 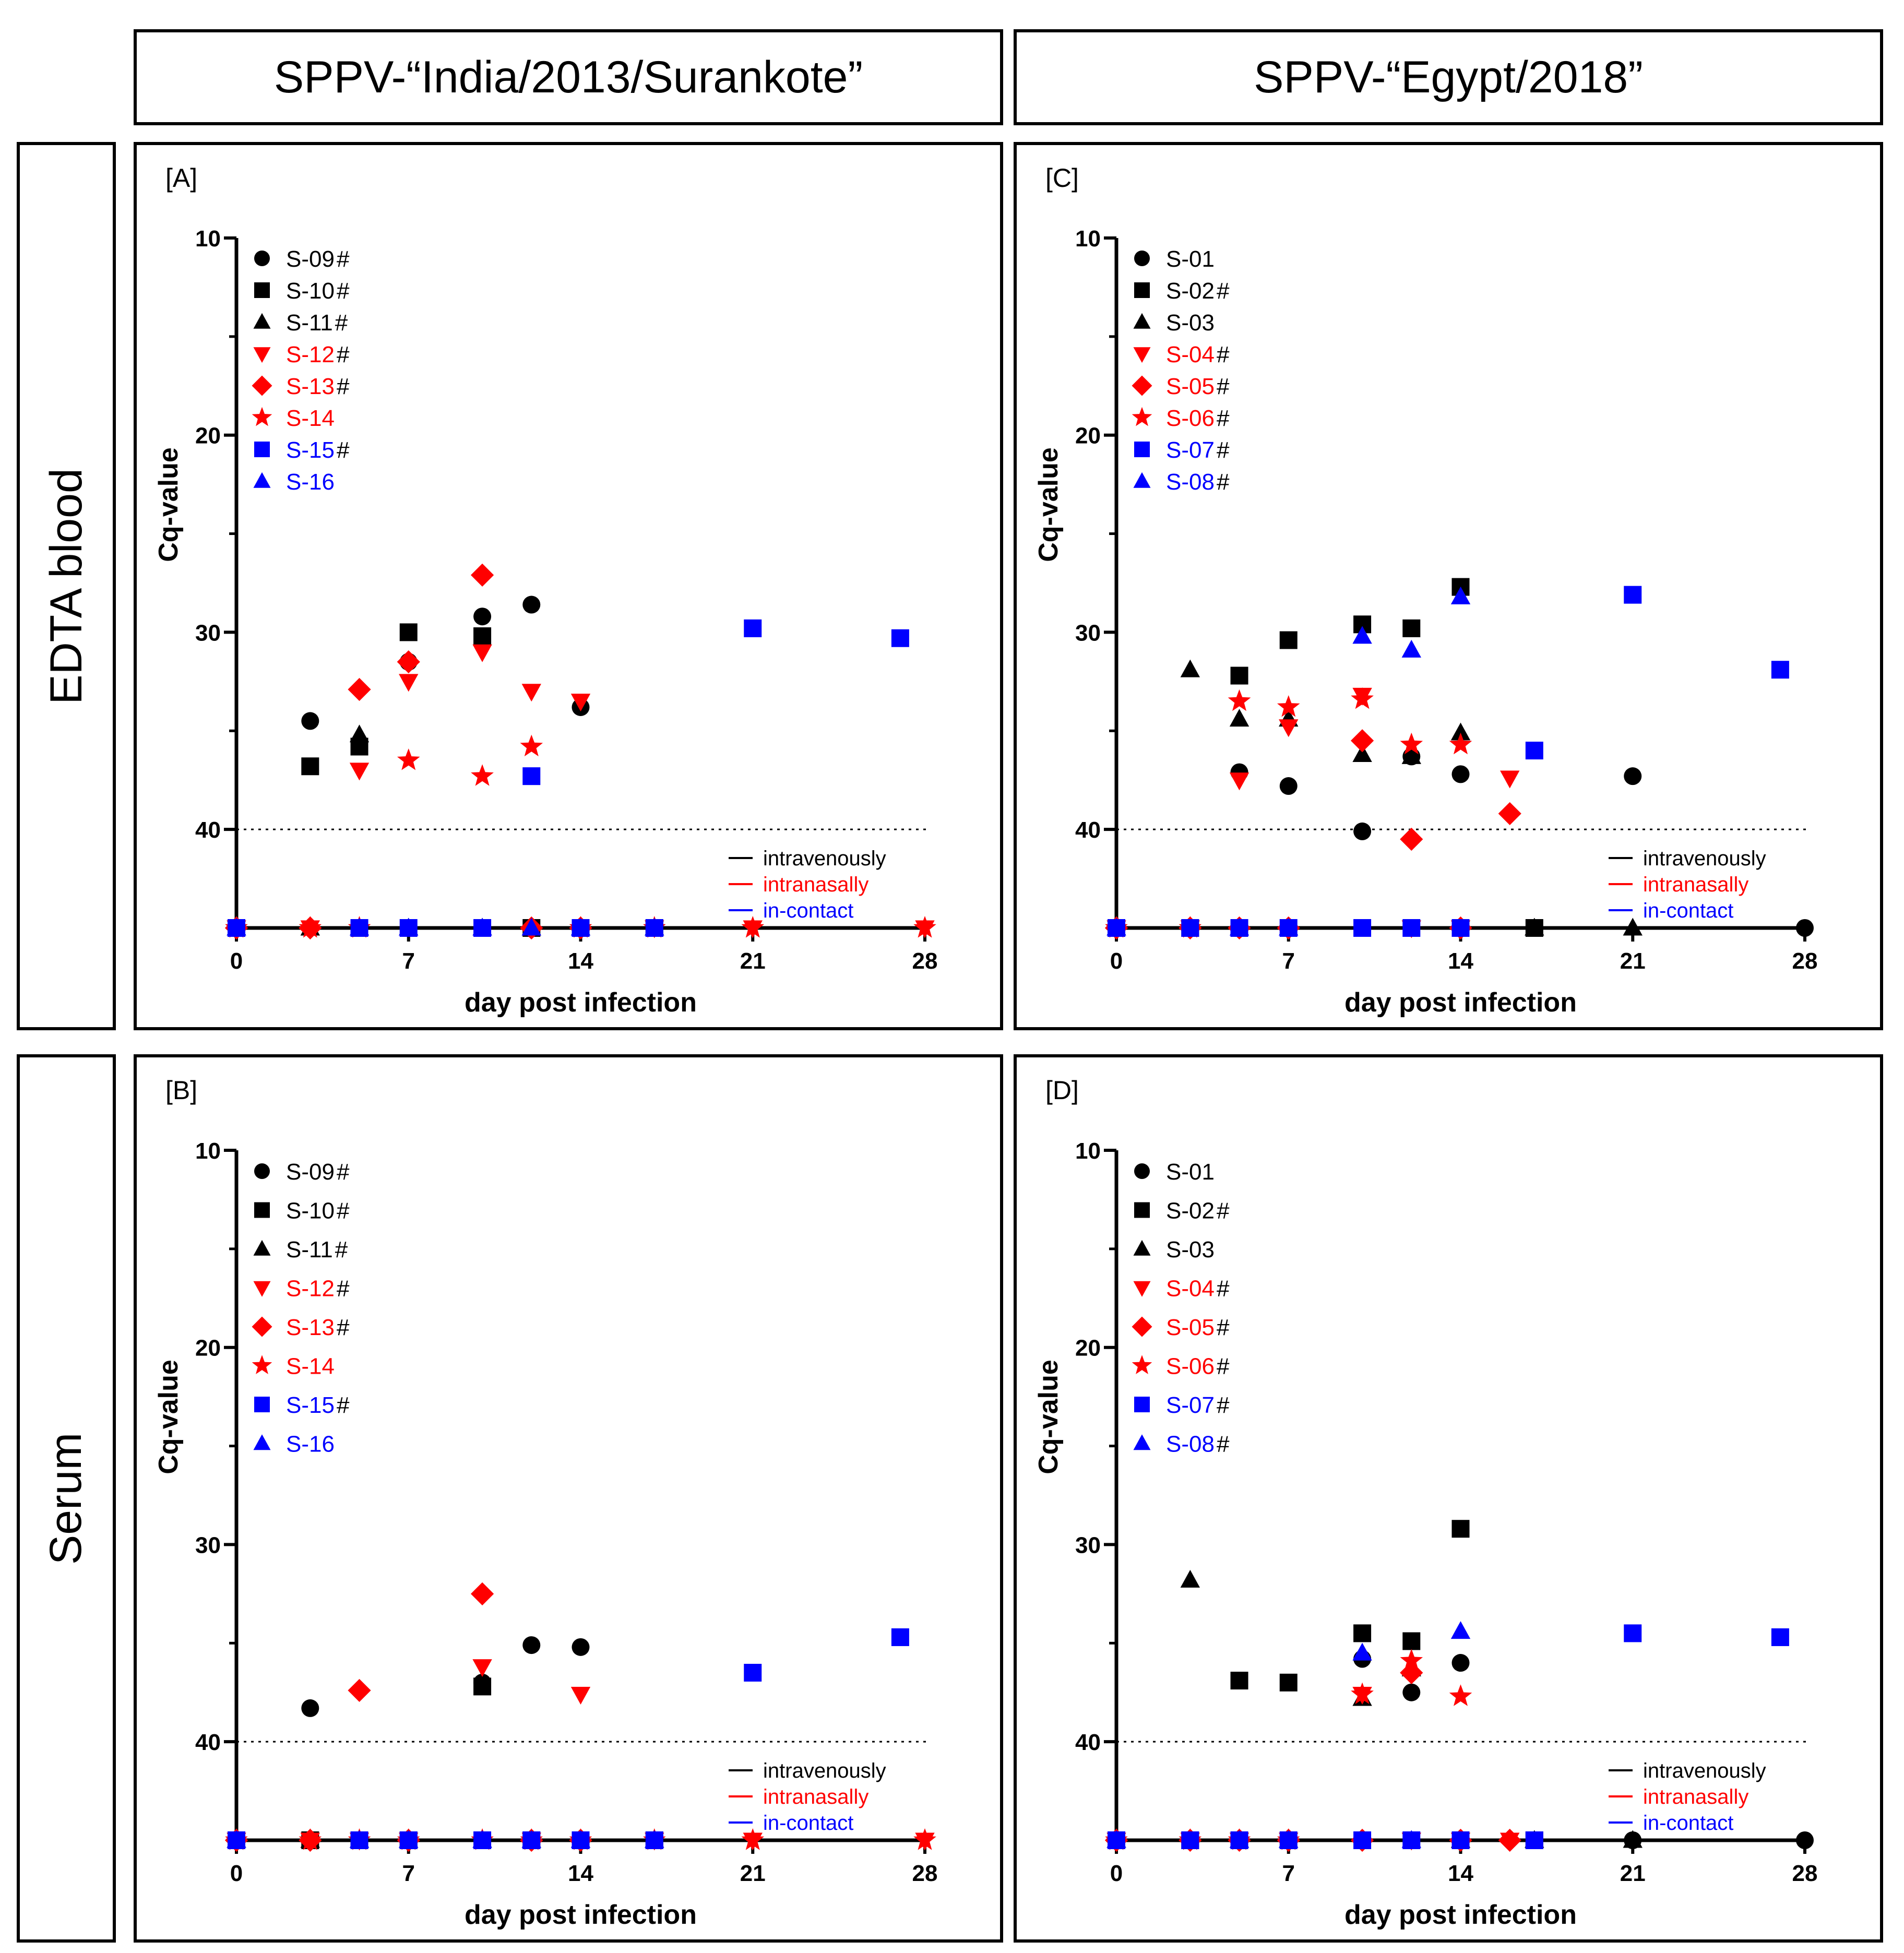 I want to click on row-title-serum-text: Serum, so click(x=66, y=1499).